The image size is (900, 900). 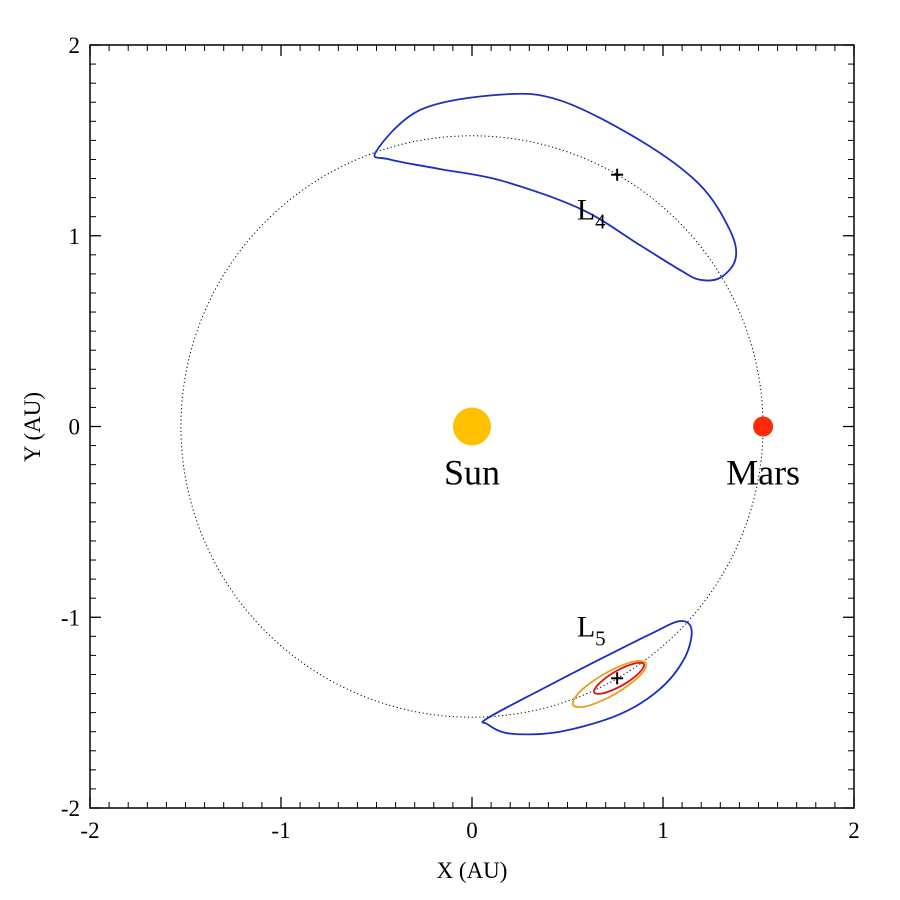 What do you see at coordinates (70, 808) in the screenshot?
I see `y-tick-label: -2` at bounding box center [70, 808].